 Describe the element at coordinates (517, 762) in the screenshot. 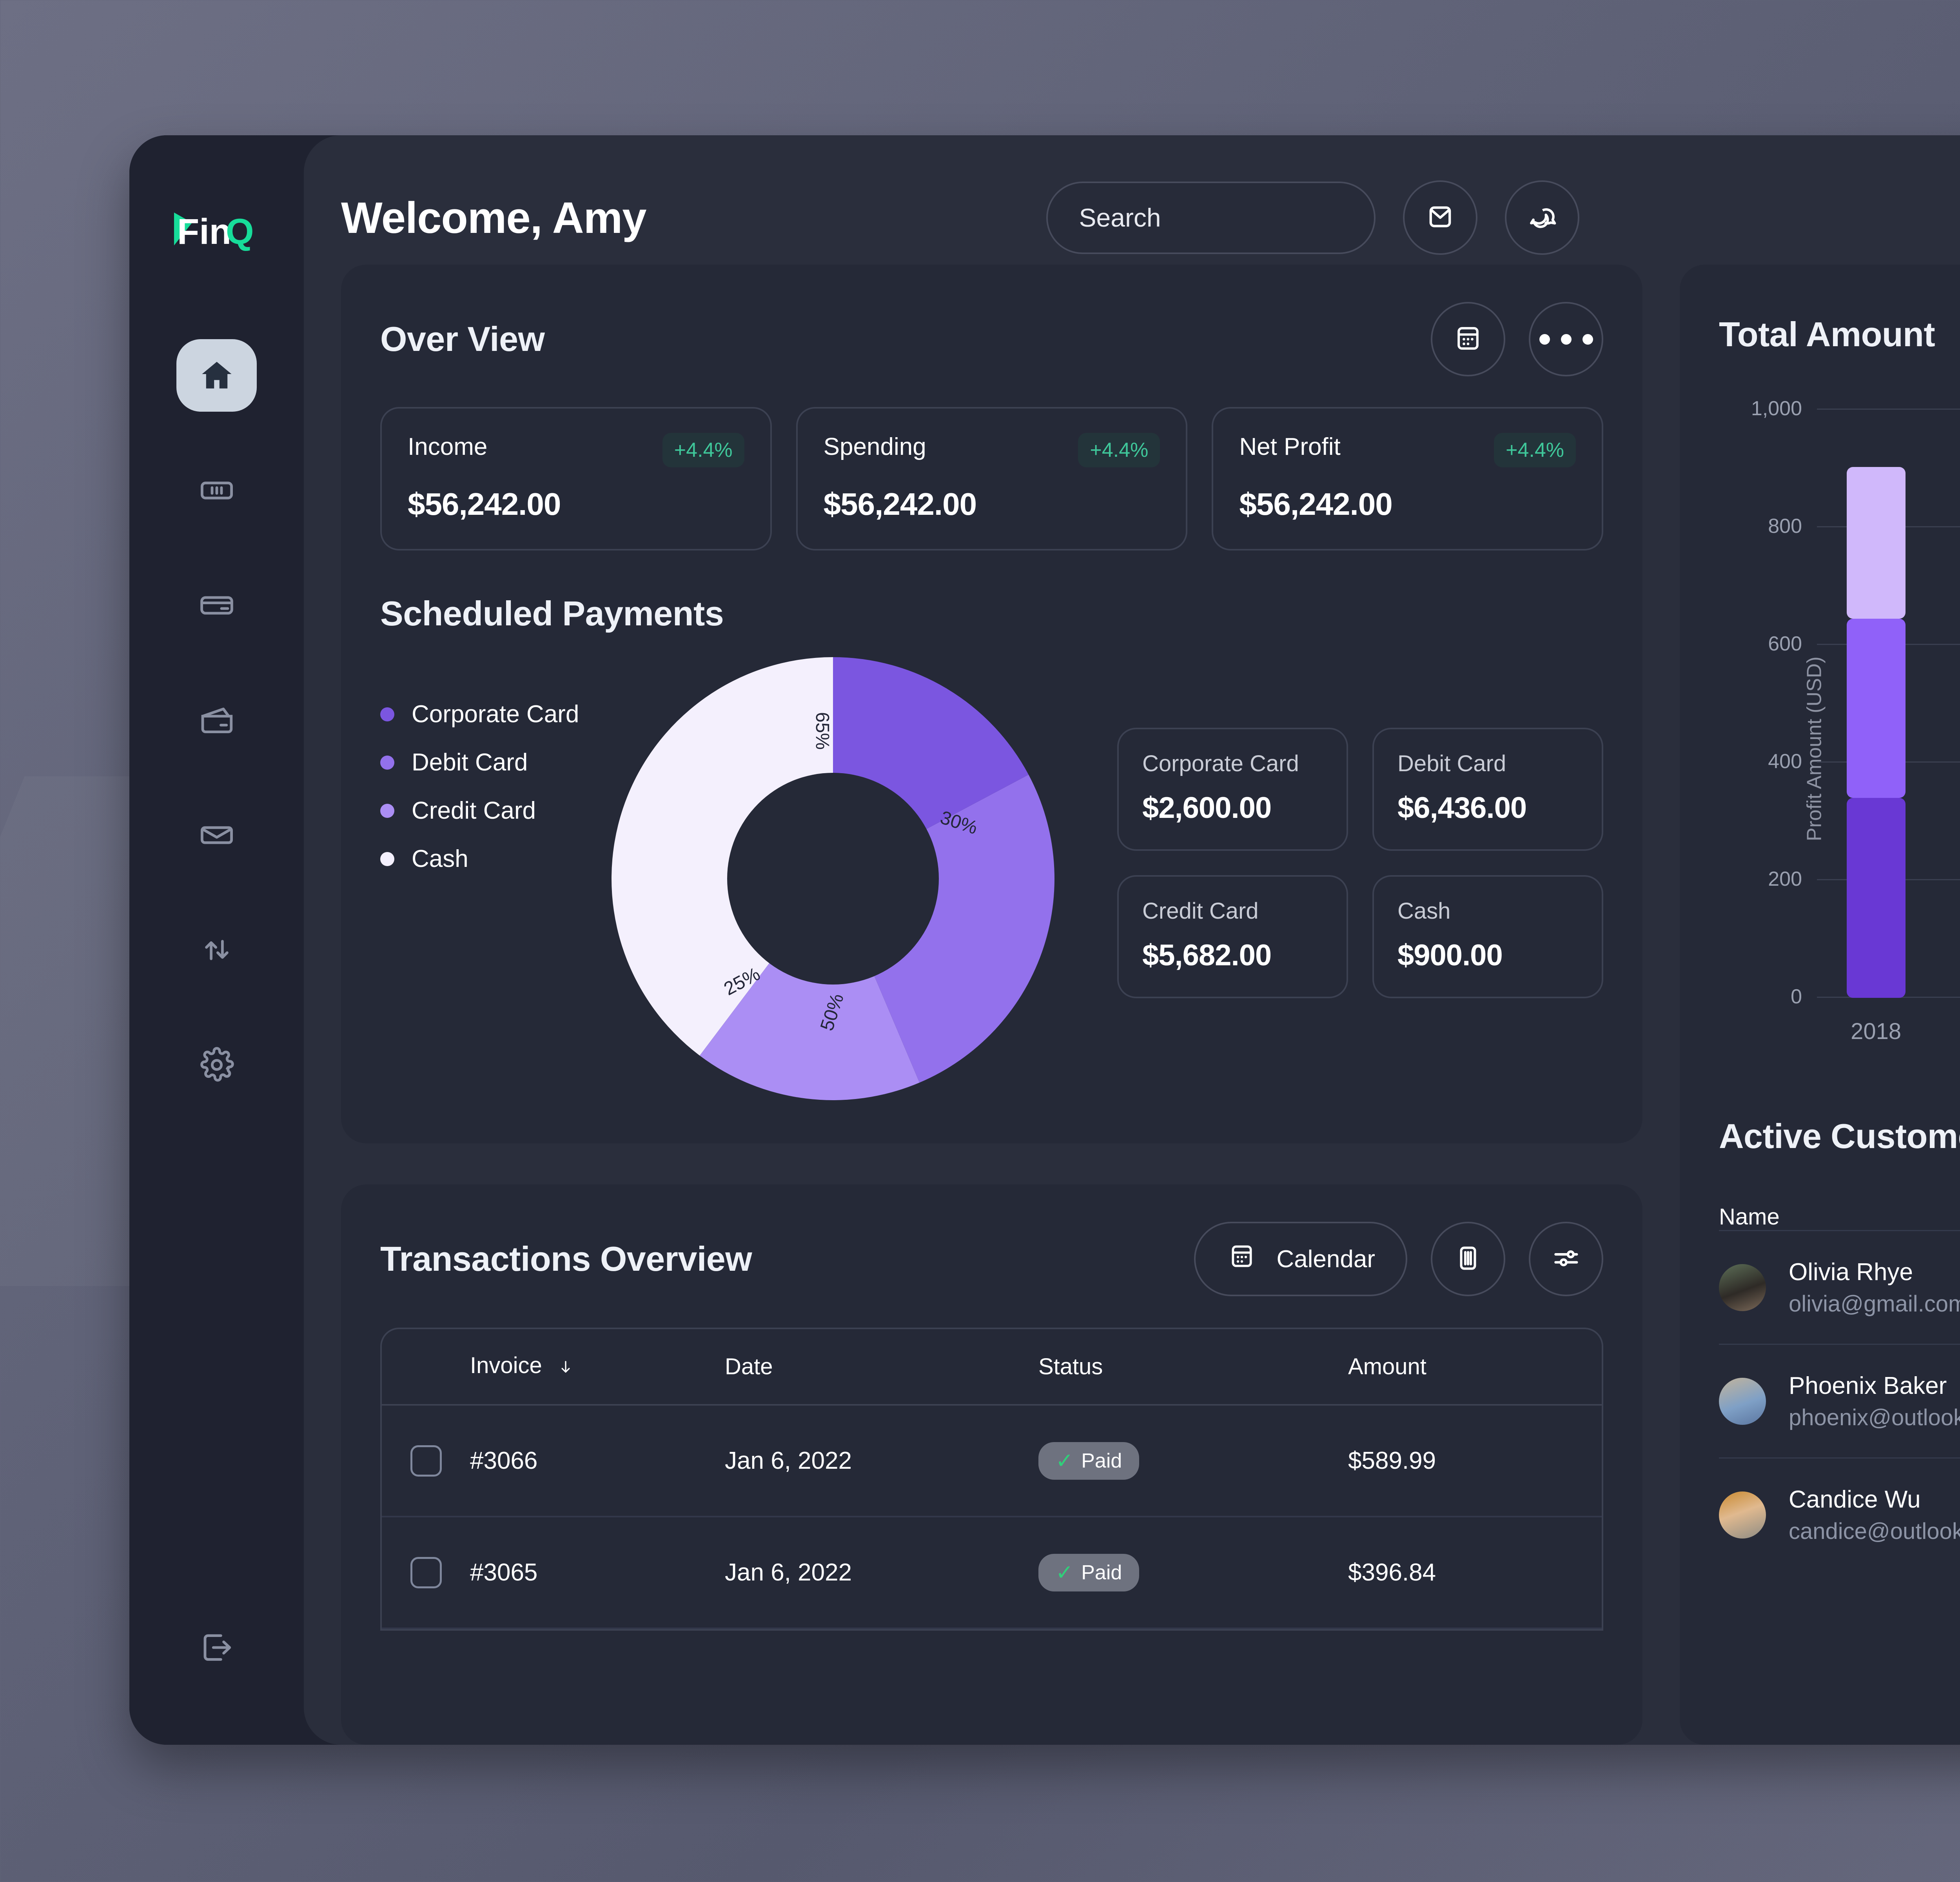

I see `legend-item-debit-card: Debit Card` at that location.